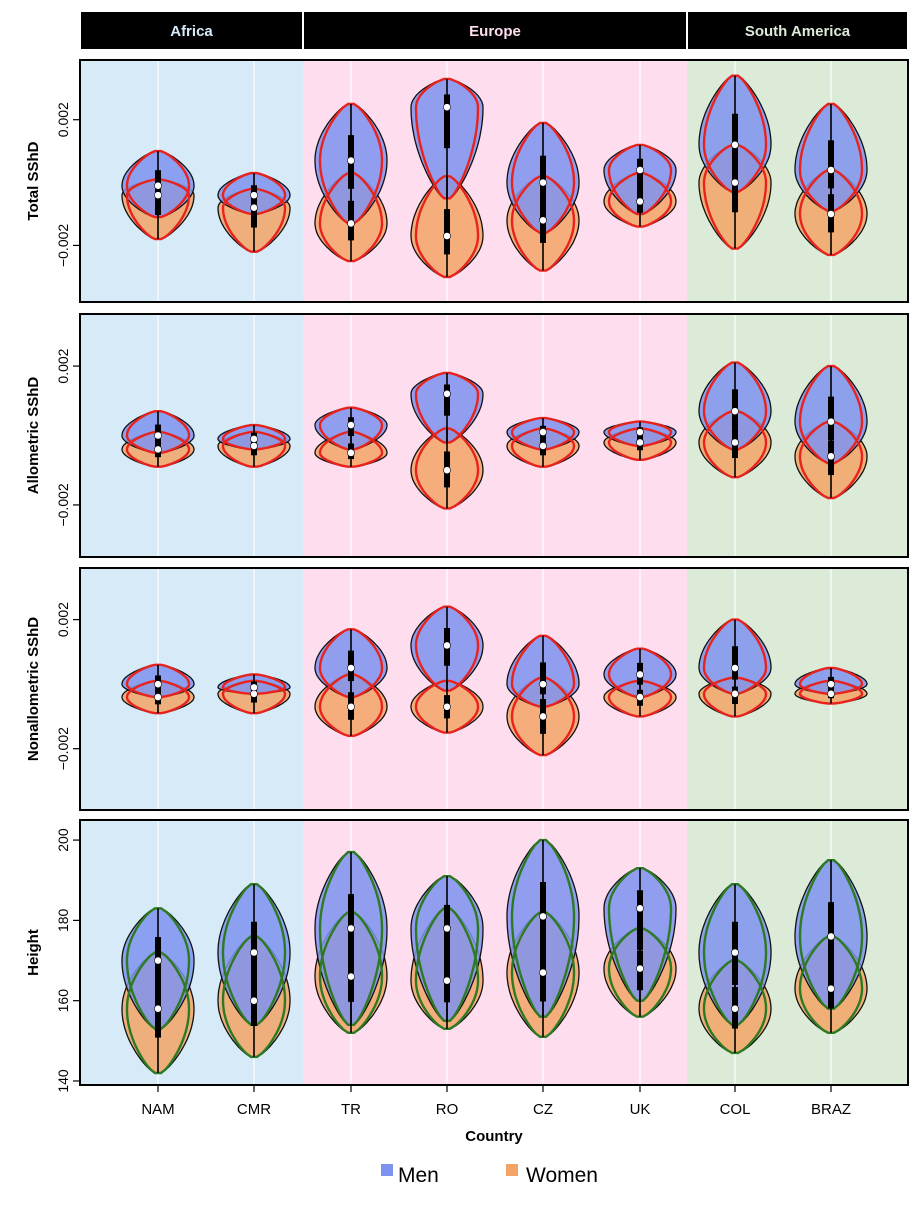  I want to click on men-box-tr, so click(351, 933).